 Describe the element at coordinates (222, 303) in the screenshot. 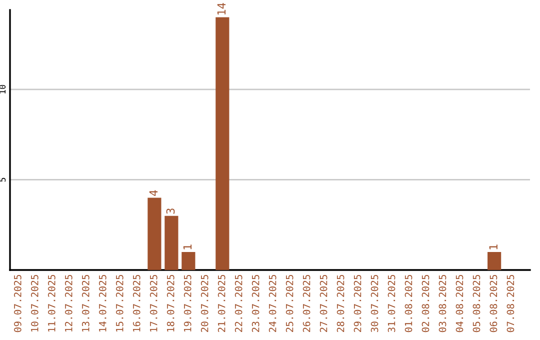

I see `x-tick-label: 21.07.2025` at that location.